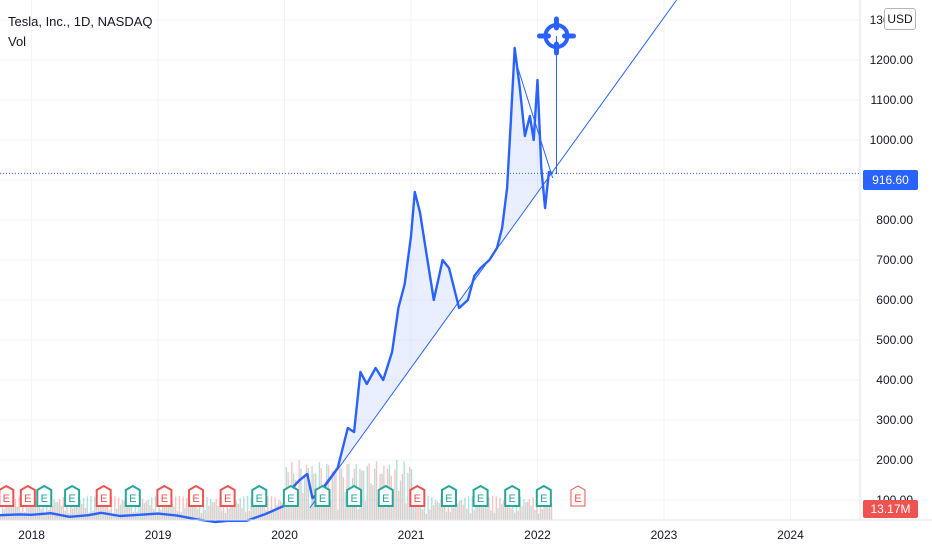  What do you see at coordinates (892, 60) in the screenshot?
I see `y-tick-label: 1200.00` at bounding box center [892, 60].